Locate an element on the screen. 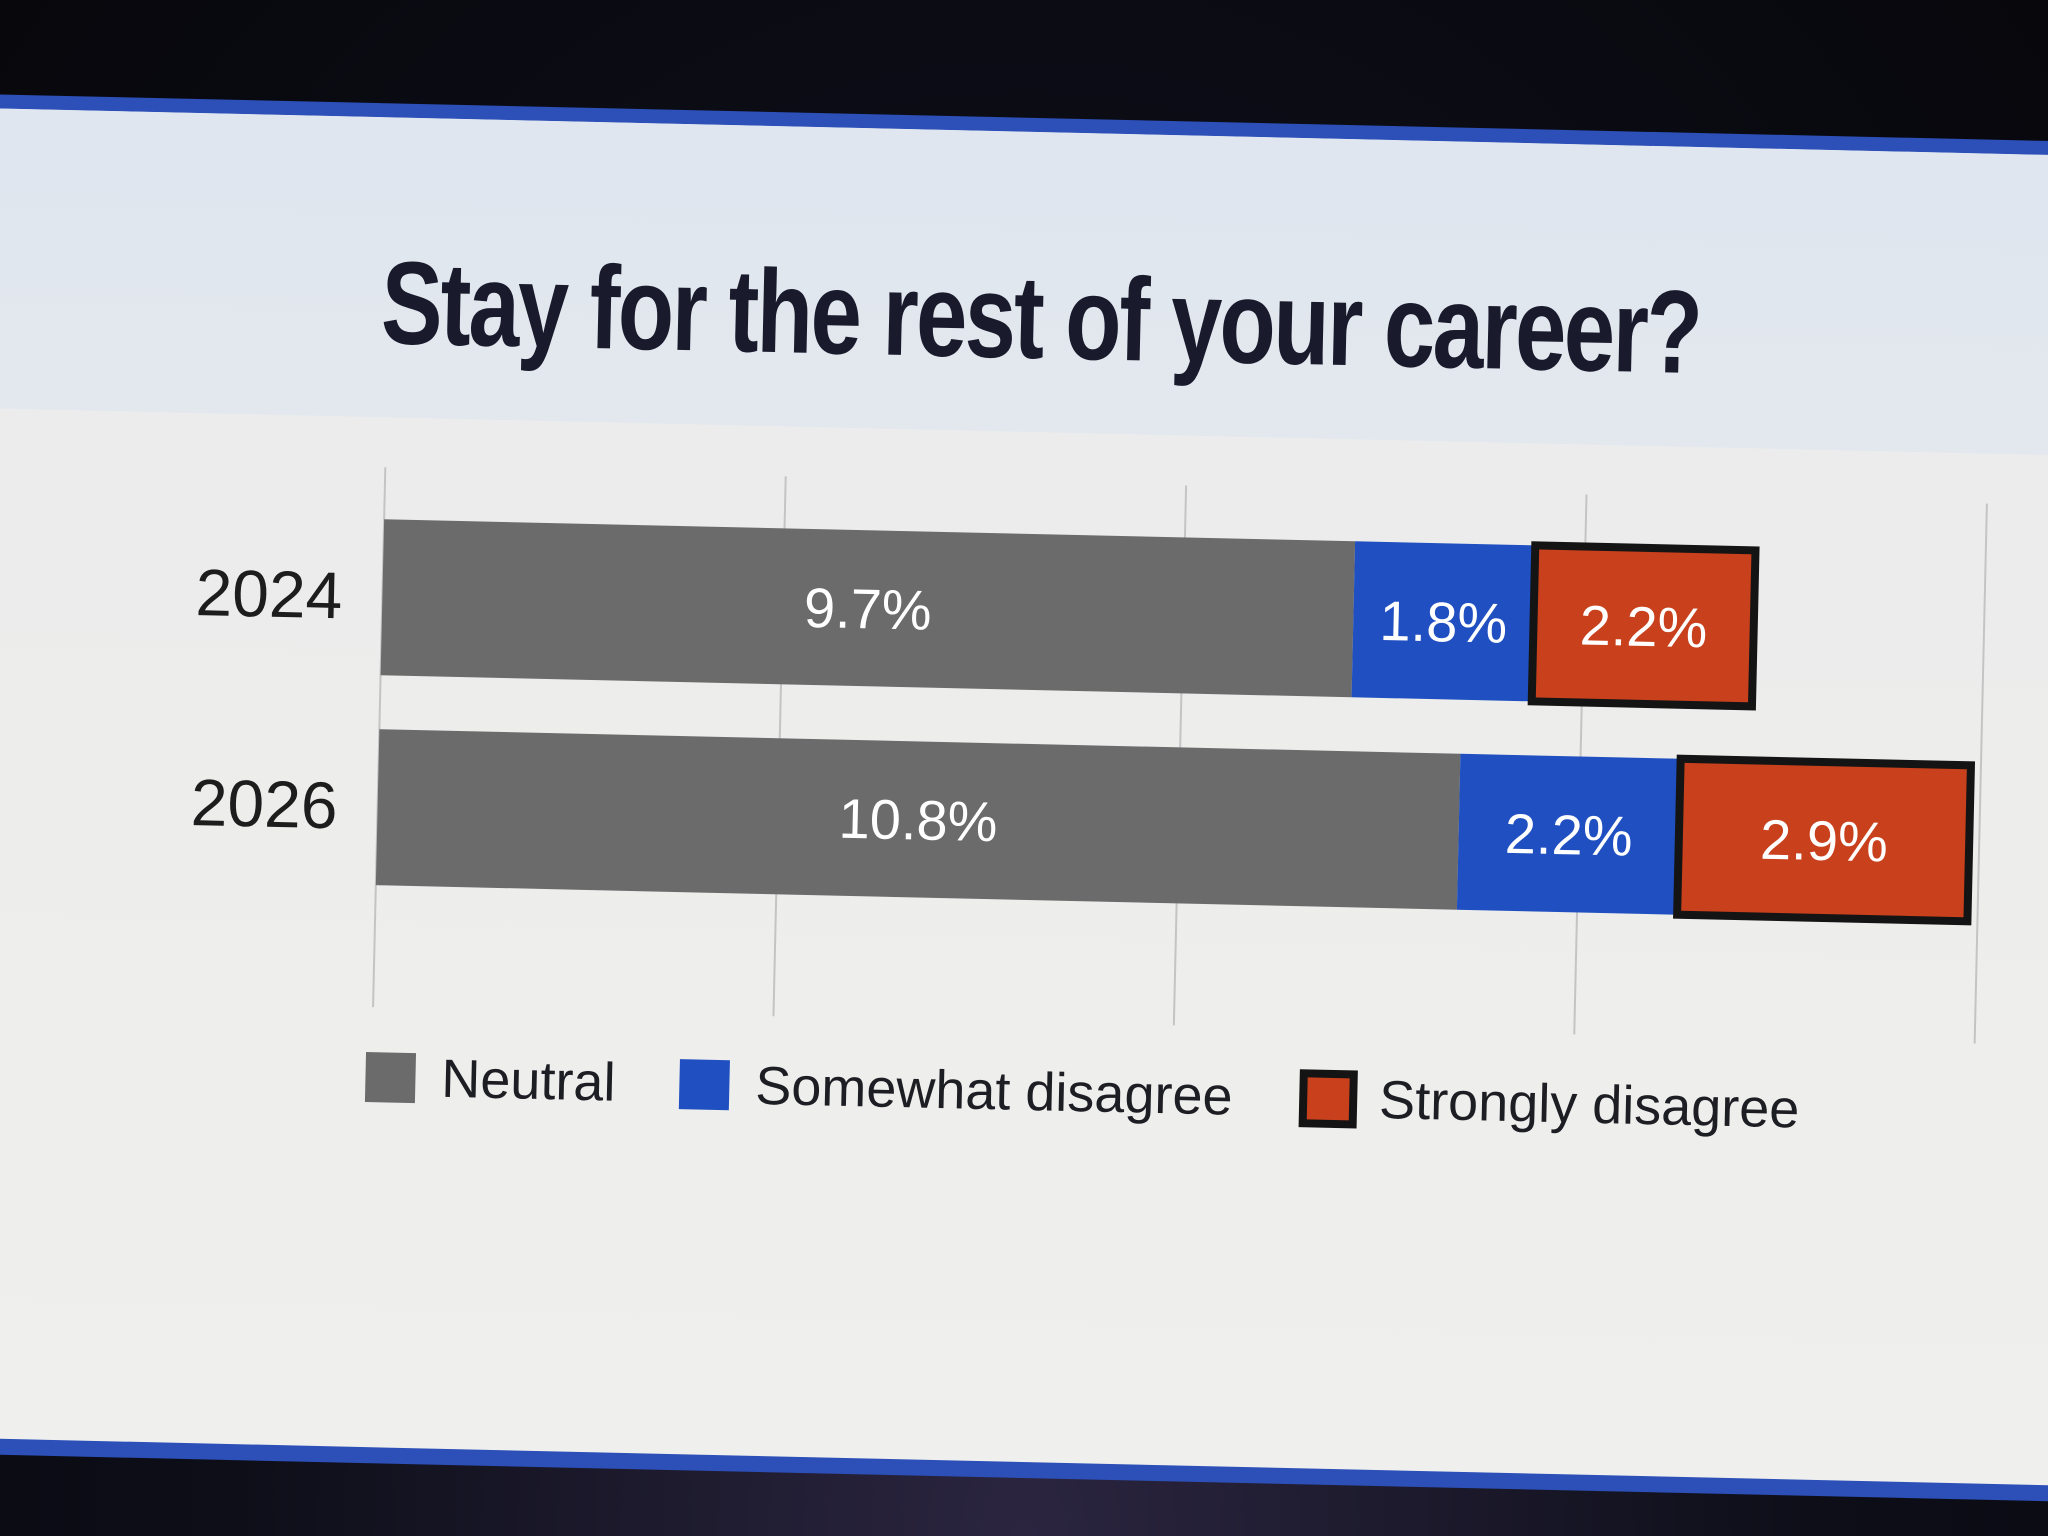 The image size is (2048, 1536). data-label: 2.9% is located at coordinates (1824, 841).